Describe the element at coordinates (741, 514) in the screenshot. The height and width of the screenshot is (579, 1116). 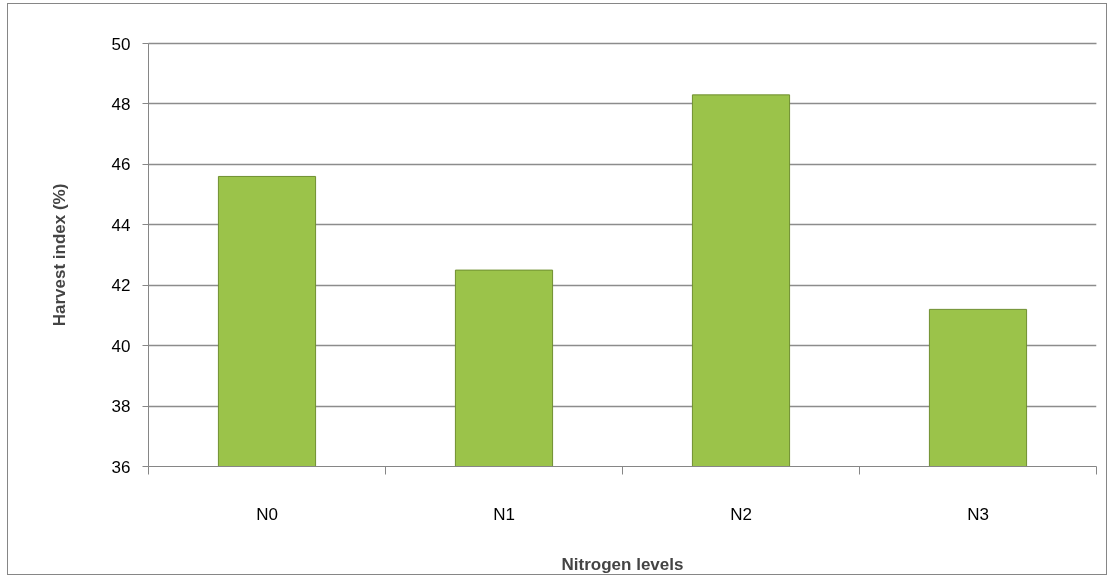
I see `x-tick-label: N2` at that location.